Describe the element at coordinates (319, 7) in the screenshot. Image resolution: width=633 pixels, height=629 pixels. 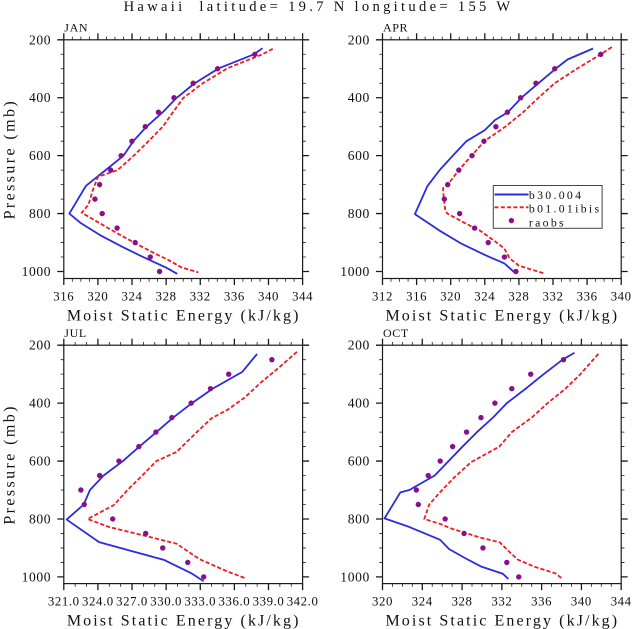
I see `svg-text:Hawaii latitude= 19.7 N longi: Hawaii latitude= 19.7 N longitude= 155 W` at that location.